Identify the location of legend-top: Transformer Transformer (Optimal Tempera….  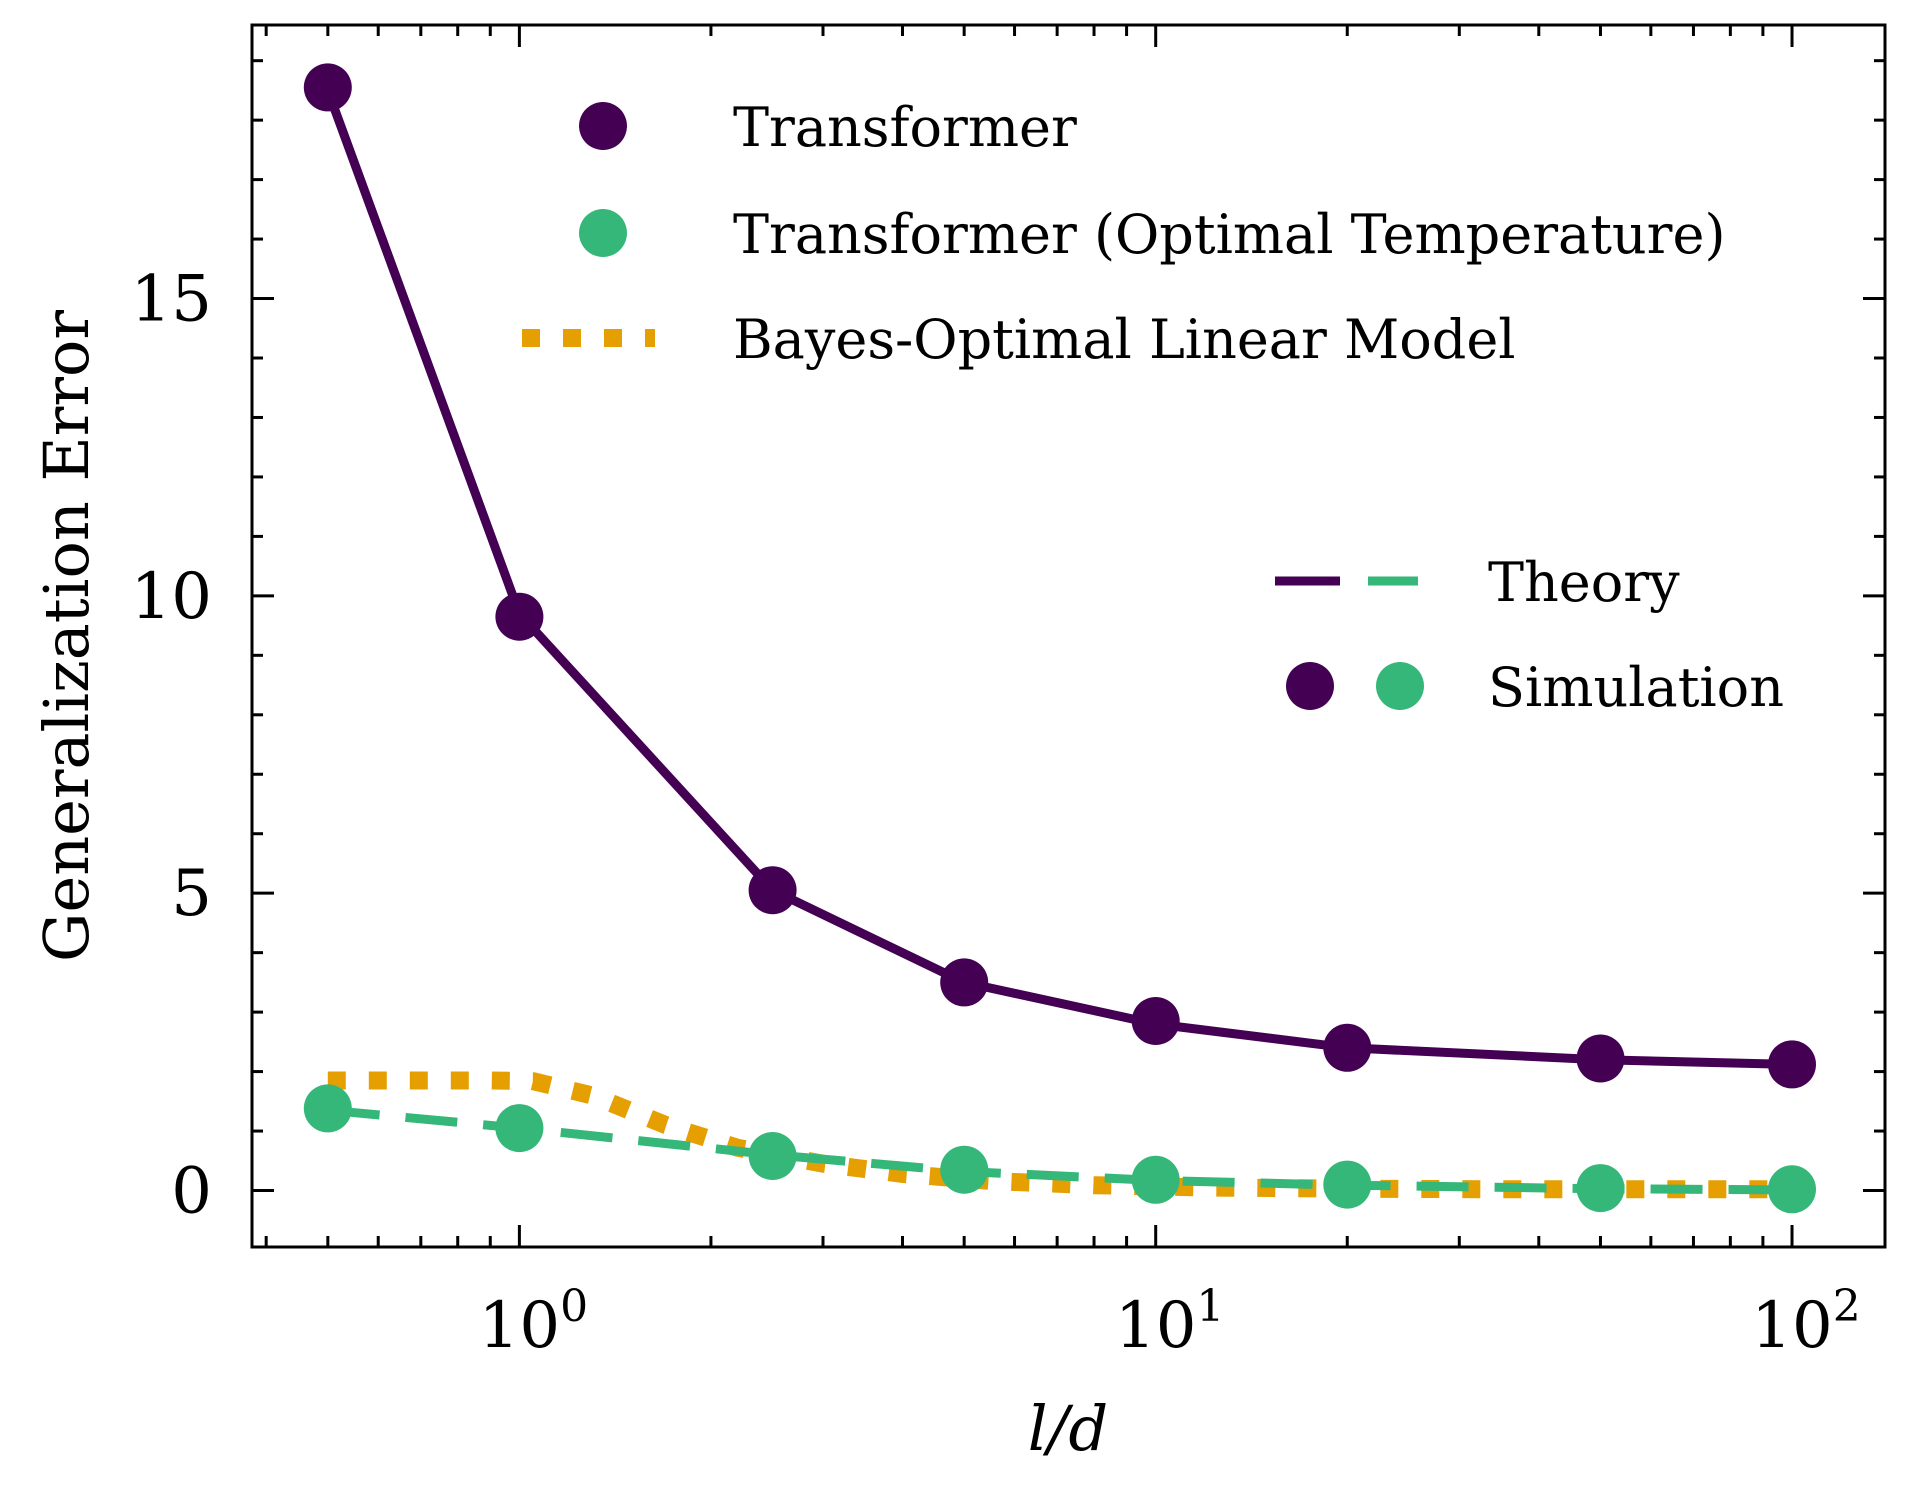
(1124, 233).